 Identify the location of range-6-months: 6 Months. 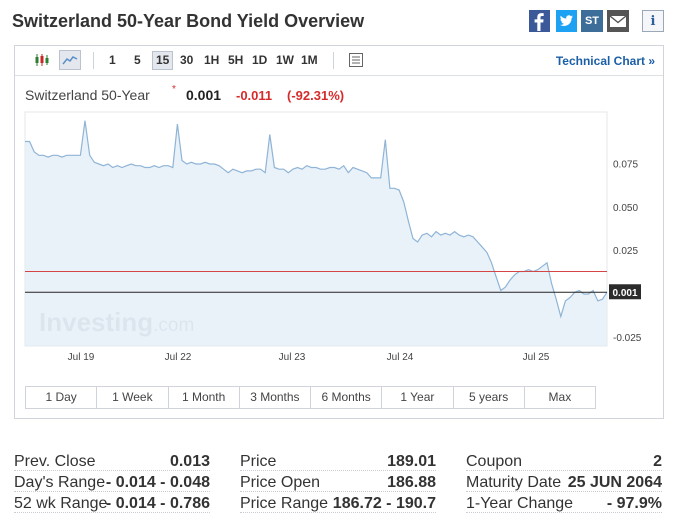
(347, 397).